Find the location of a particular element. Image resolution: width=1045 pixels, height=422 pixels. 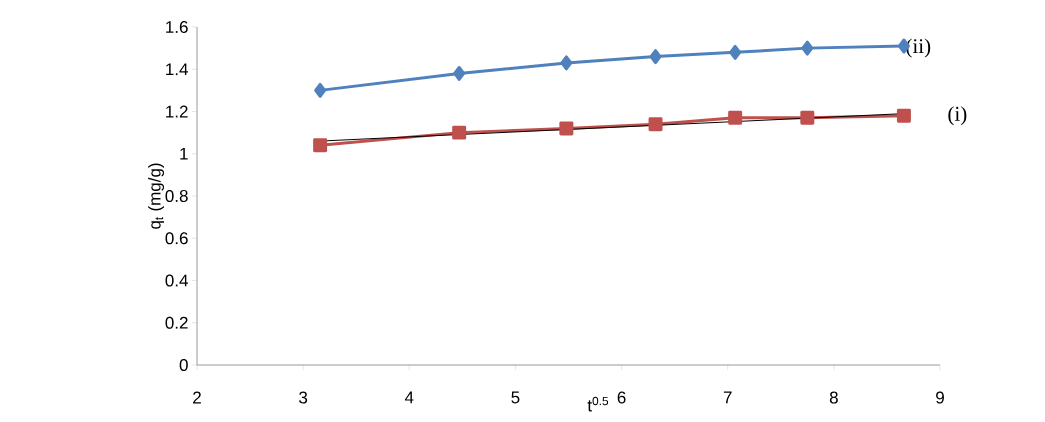

x-tick-label: 6 is located at coordinates (621, 397).